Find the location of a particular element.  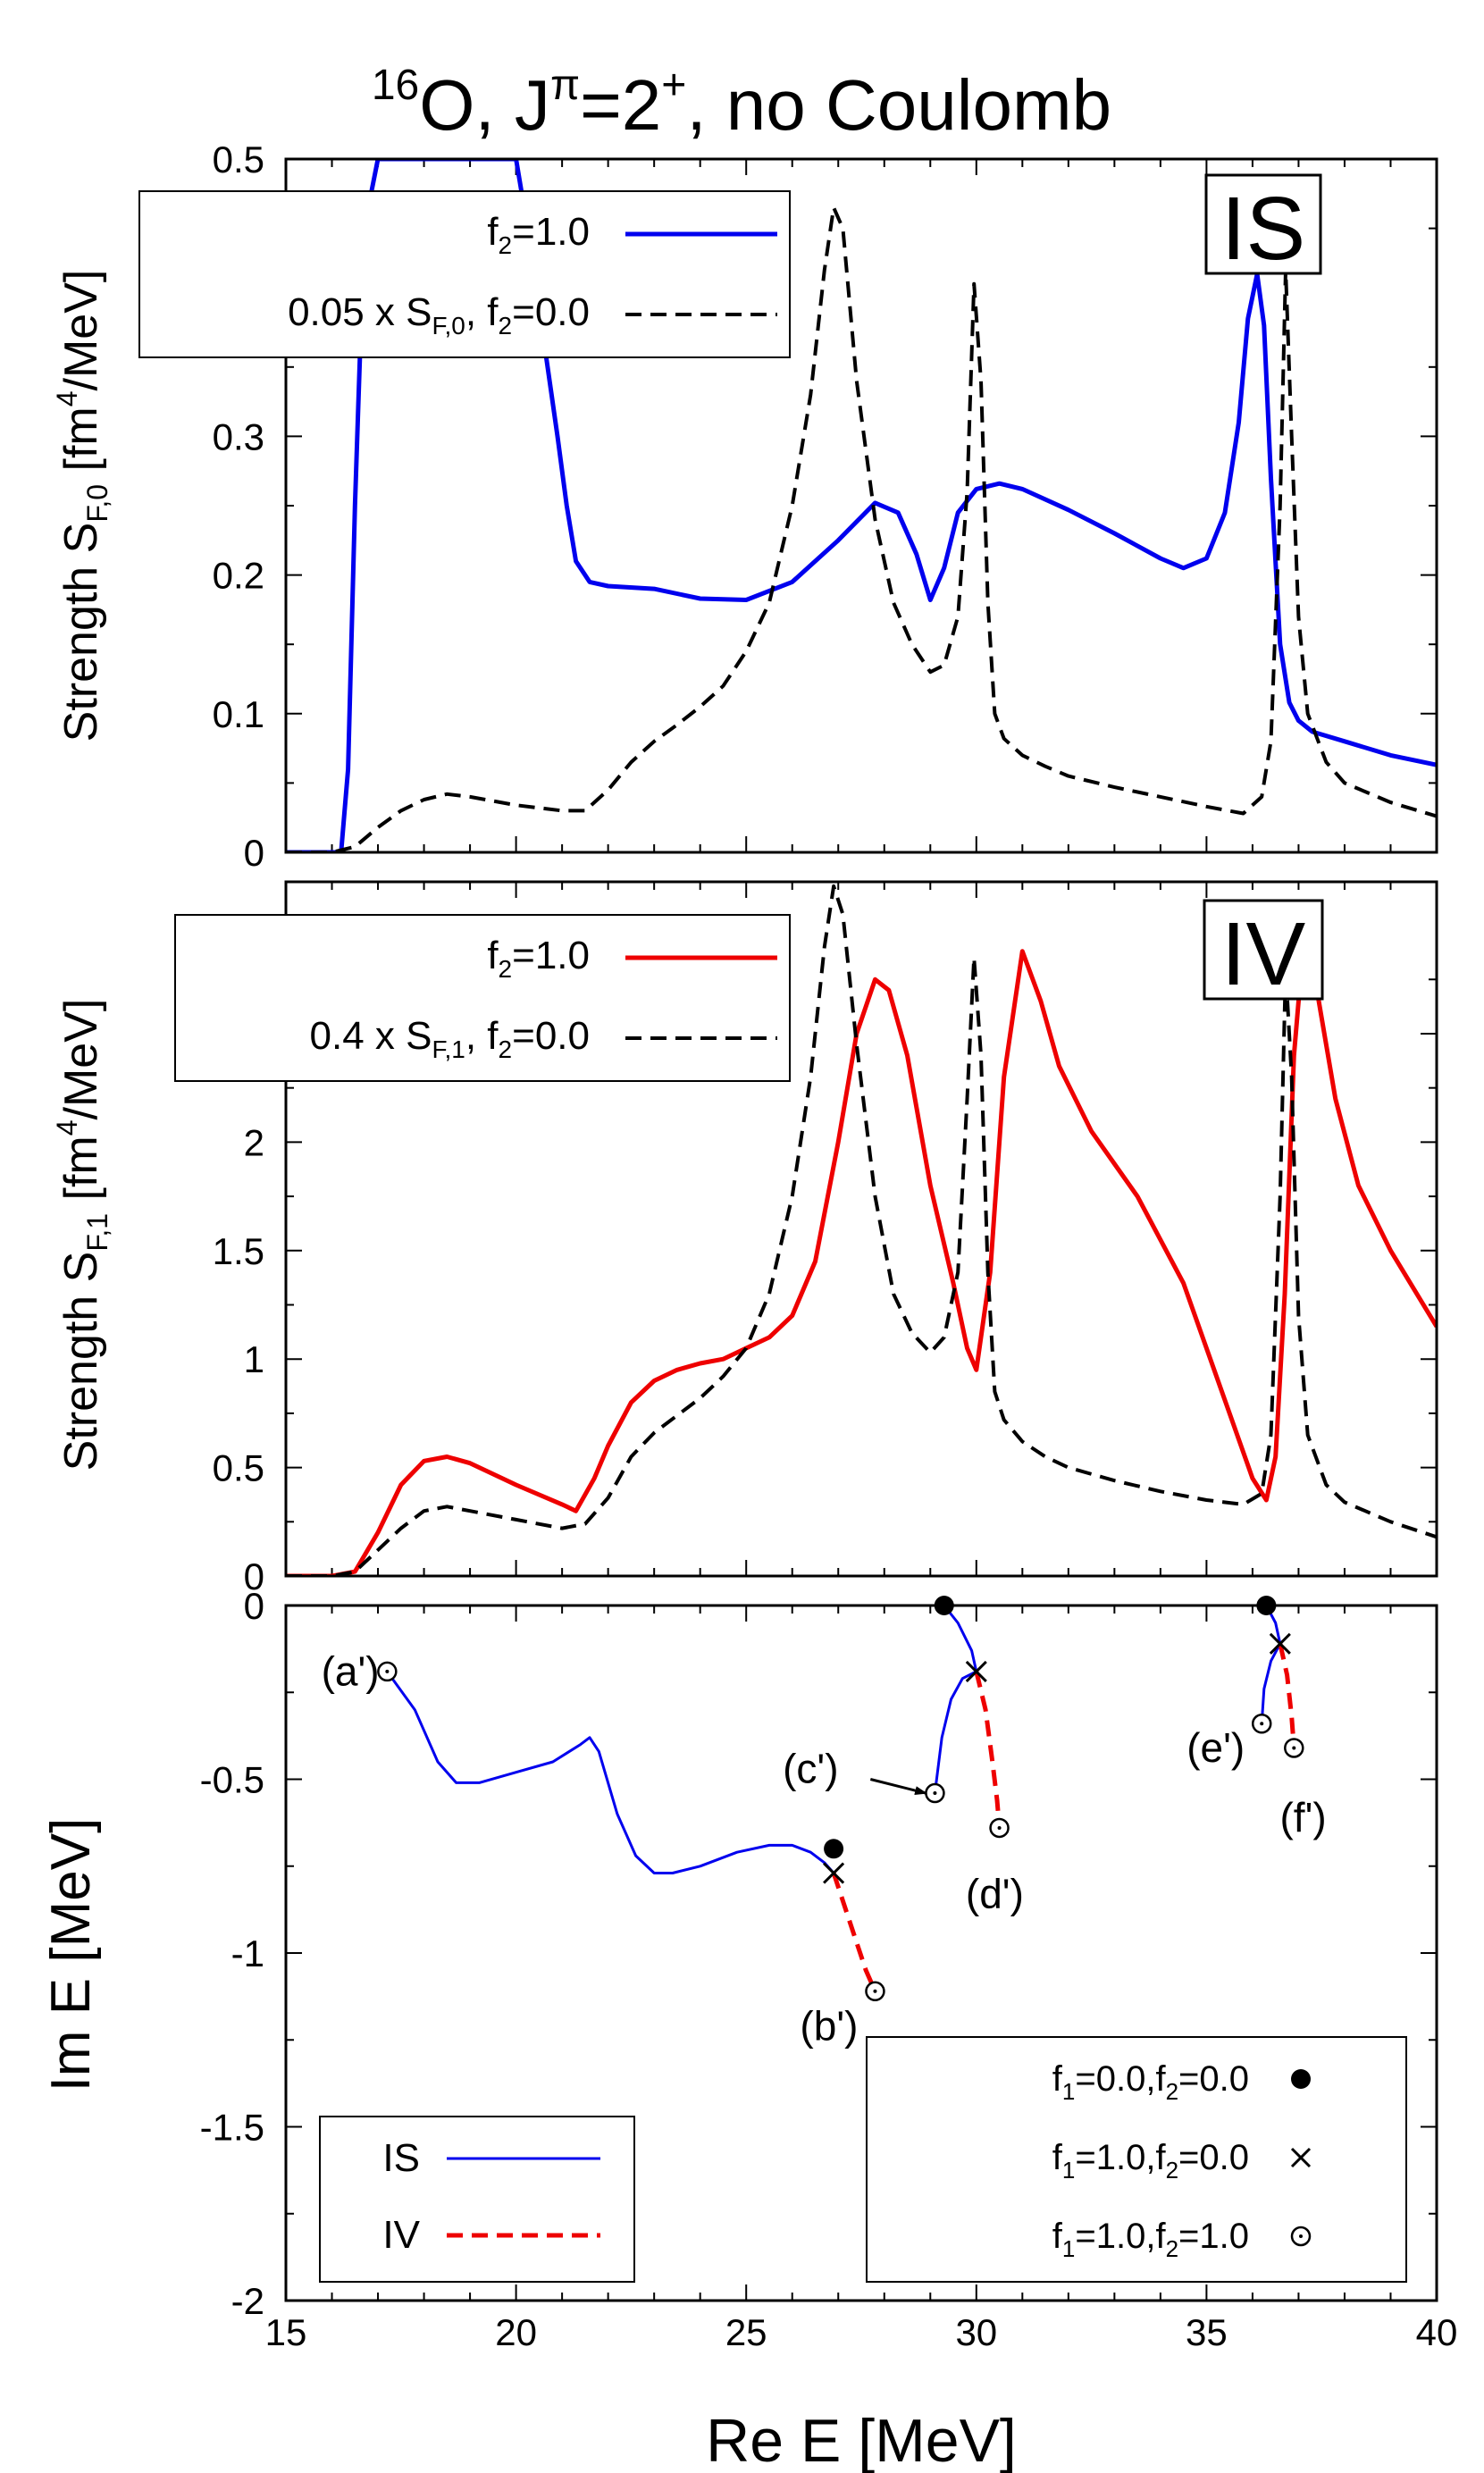

title-mass-number: 16 is located at coordinates (396, 85).